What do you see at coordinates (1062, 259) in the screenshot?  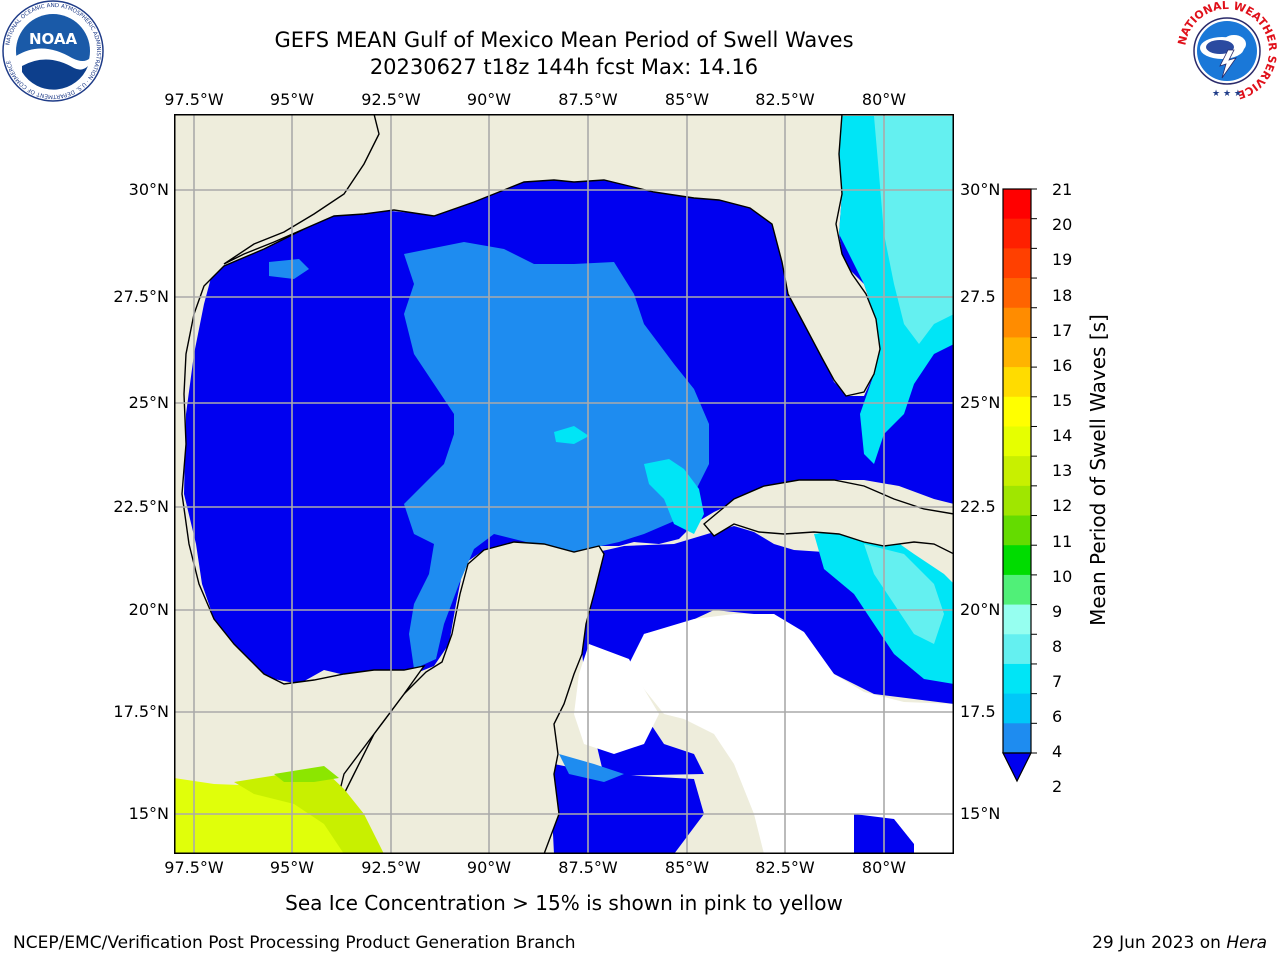 I see `colorbar-tick-label: 19` at bounding box center [1062, 259].